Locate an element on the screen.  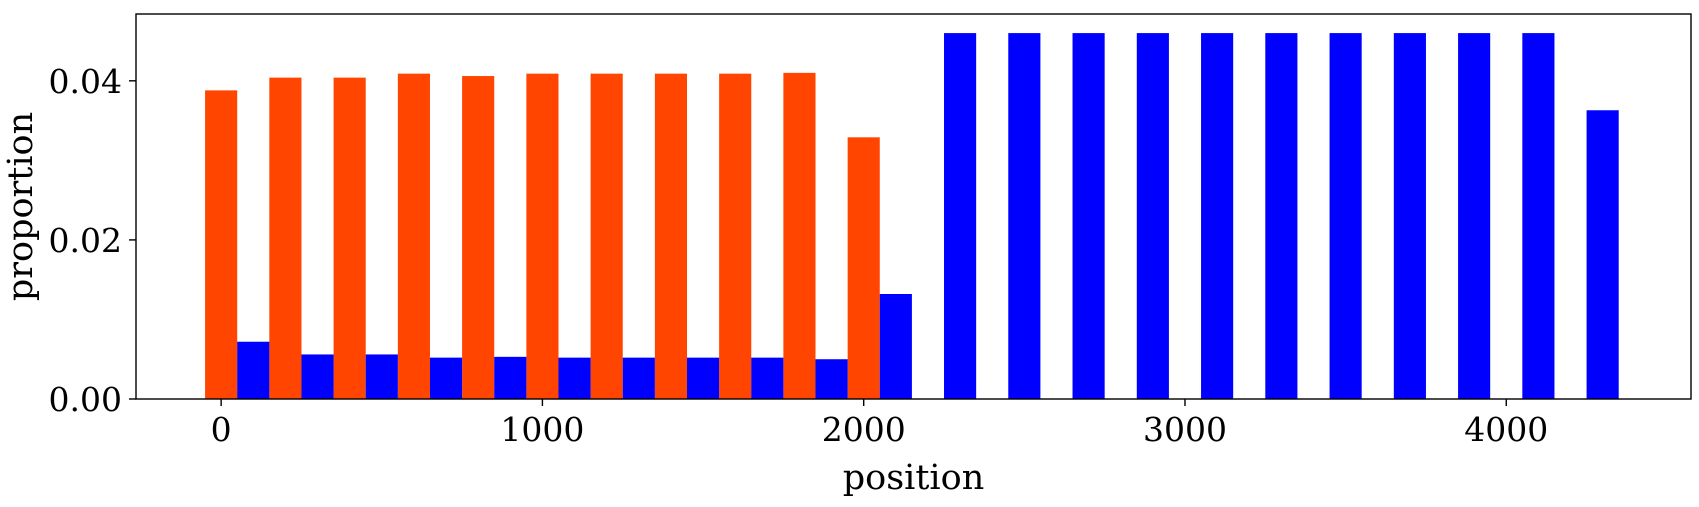
x-axis-ticks: 0 1000 2000 3000 4000 is located at coordinates (879, 424).